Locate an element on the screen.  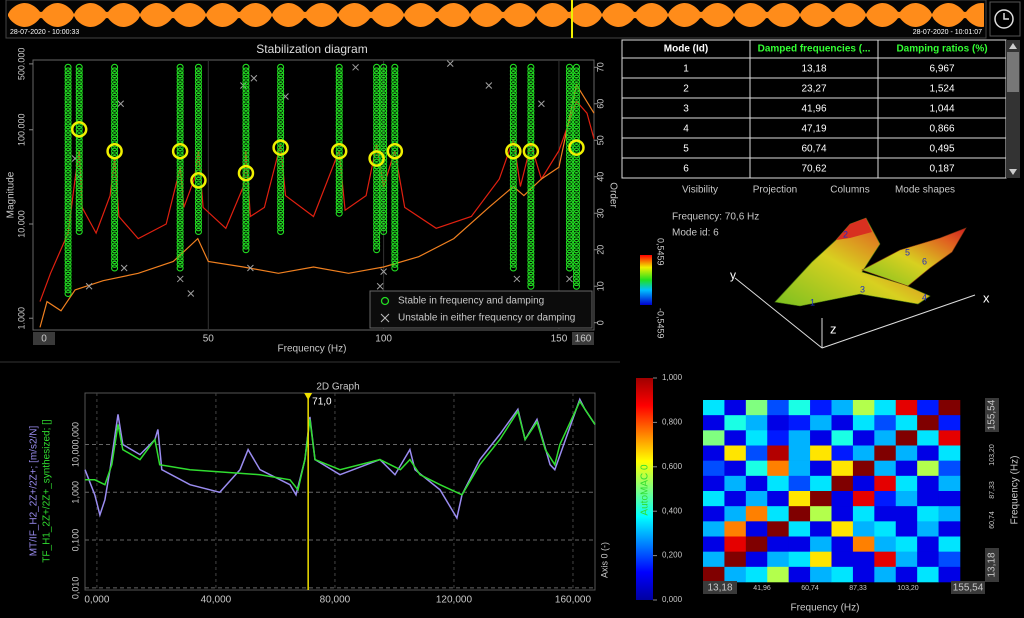
clock-button is located at coordinates (1005, 19).